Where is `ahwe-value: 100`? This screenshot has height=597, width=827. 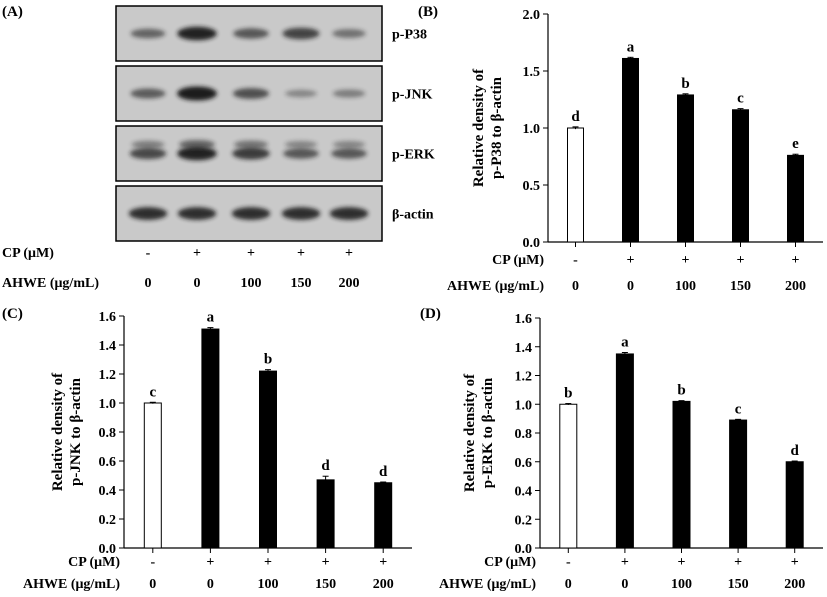 ahwe-value: 100 is located at coordinates (251, 283).